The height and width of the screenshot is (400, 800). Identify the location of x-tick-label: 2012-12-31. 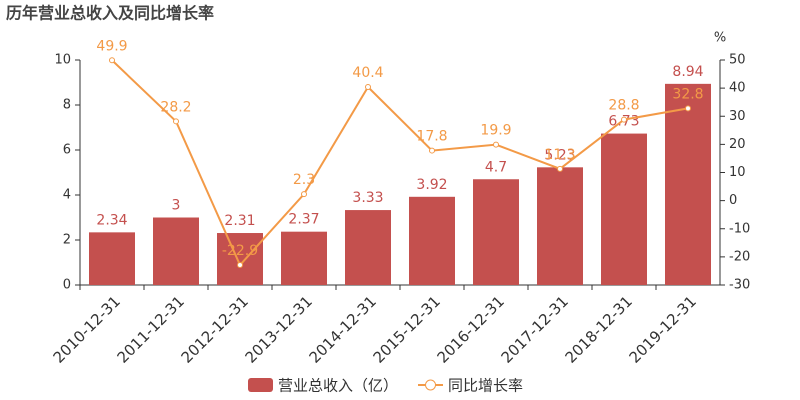
(215, 329).